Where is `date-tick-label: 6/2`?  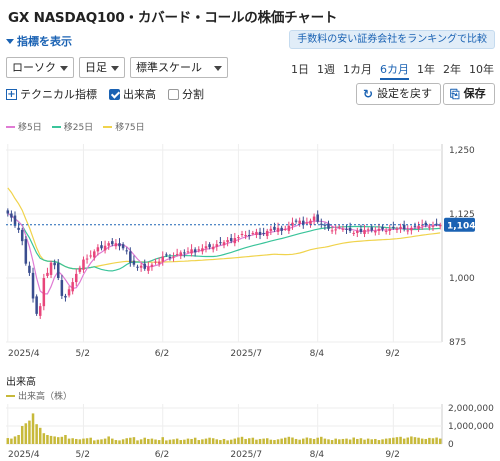 date-tick-label: 6/2 is located at coordinates (162, 354).